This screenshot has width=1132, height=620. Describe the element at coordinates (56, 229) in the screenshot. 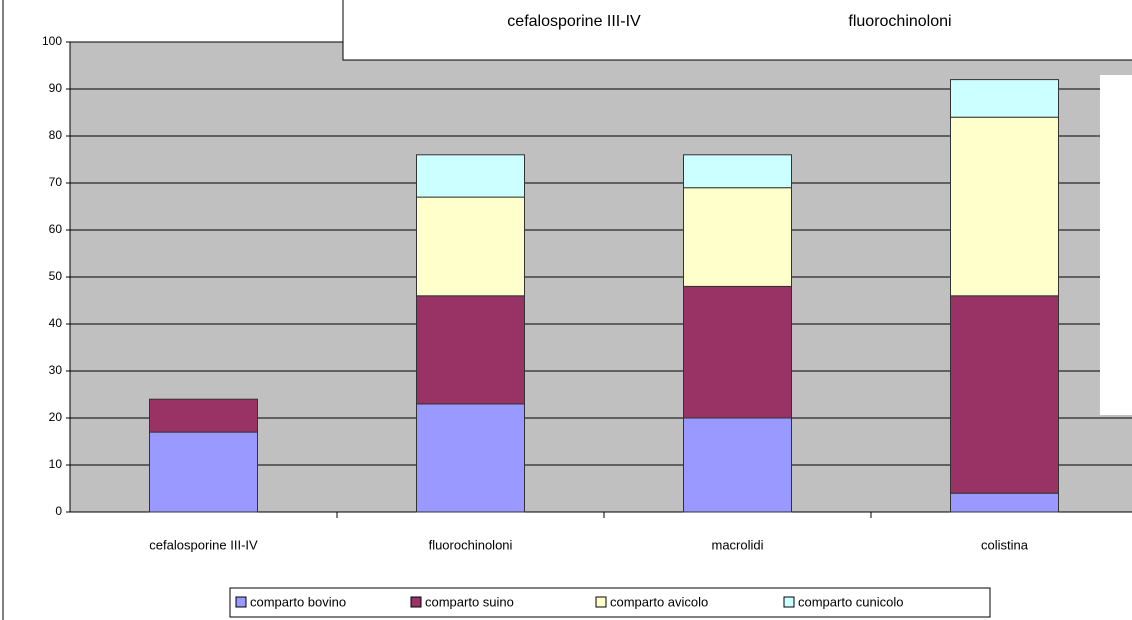

I see `y-tick-label: 60` at that location.